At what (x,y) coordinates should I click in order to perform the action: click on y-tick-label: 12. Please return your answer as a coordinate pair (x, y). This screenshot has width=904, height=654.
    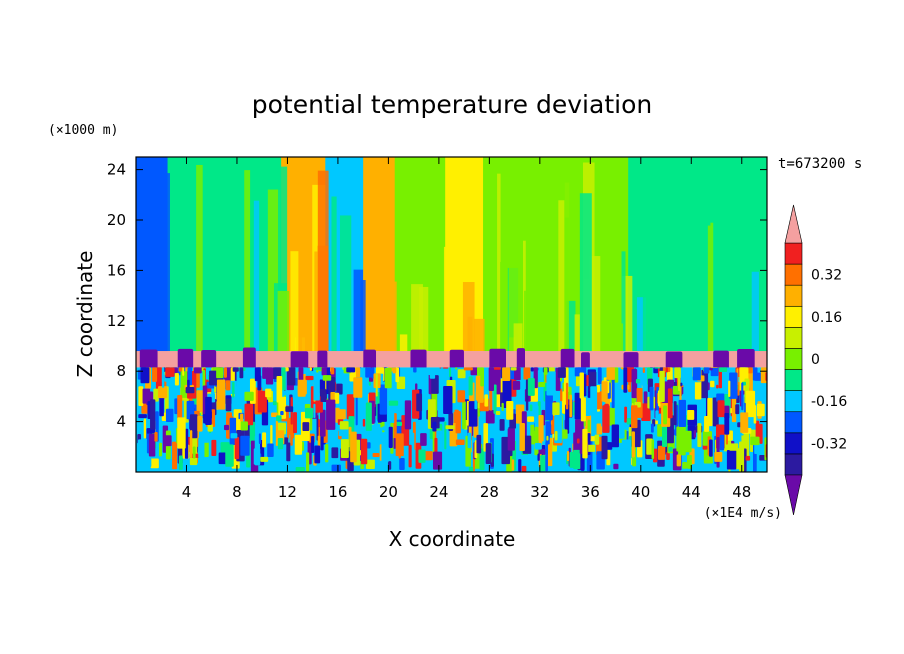
    Looking at the image, I should click on (116, 321).